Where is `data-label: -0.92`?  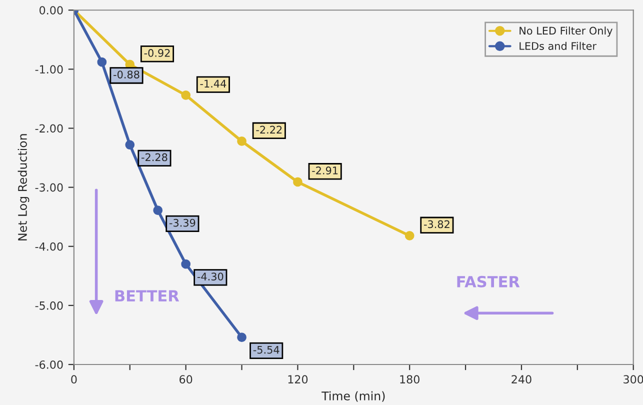 data-label: -0.92 is located at coordinates (157, 53).